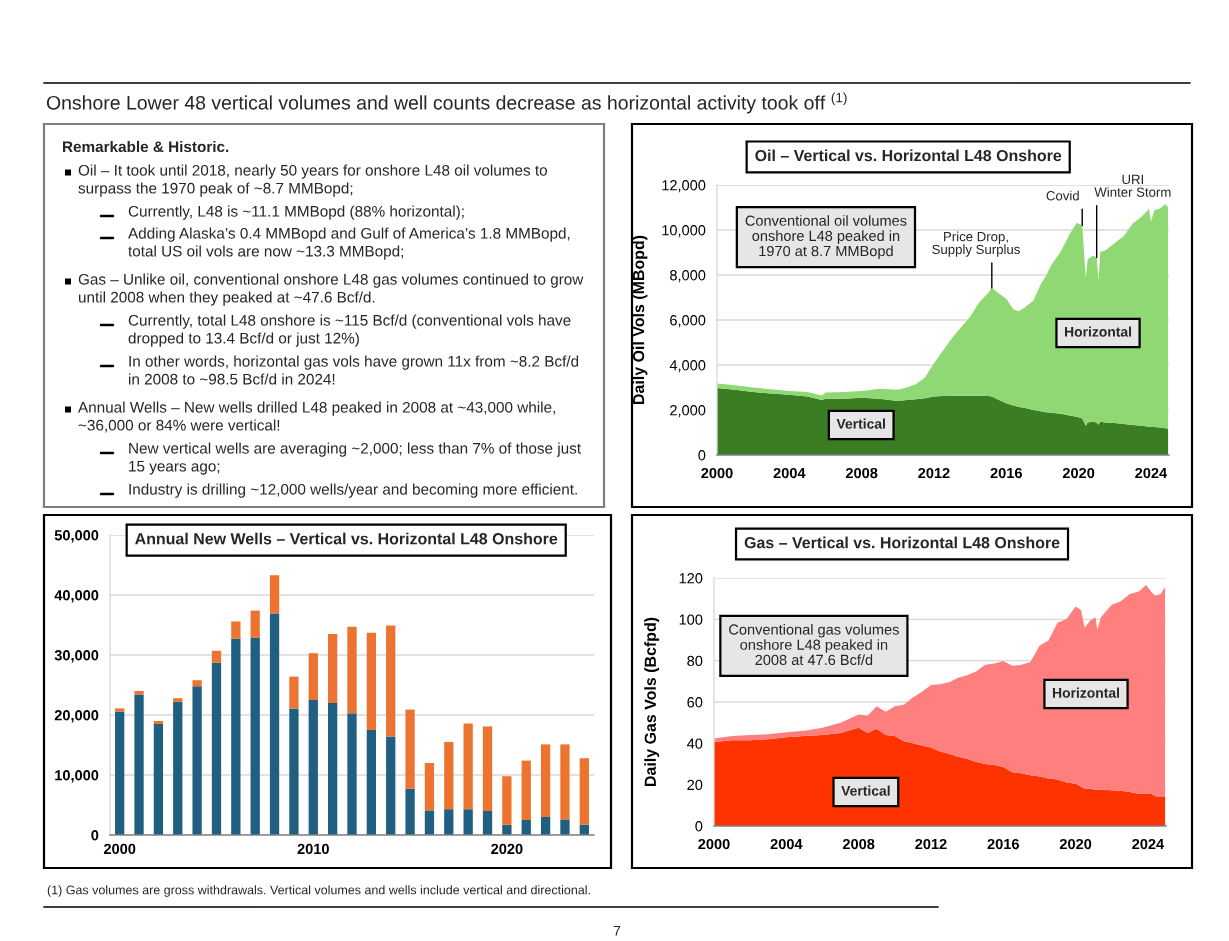 The height and width of the screenshot is (941, 1229). Describe the element at coordinates (354, 370) in the screenshot. I see `text: In other words, horizontal gas vols have grown 11x from ~8.2 Bcf/d in 2008 to ~98.5 Bcf/d in 2024!` at that location.